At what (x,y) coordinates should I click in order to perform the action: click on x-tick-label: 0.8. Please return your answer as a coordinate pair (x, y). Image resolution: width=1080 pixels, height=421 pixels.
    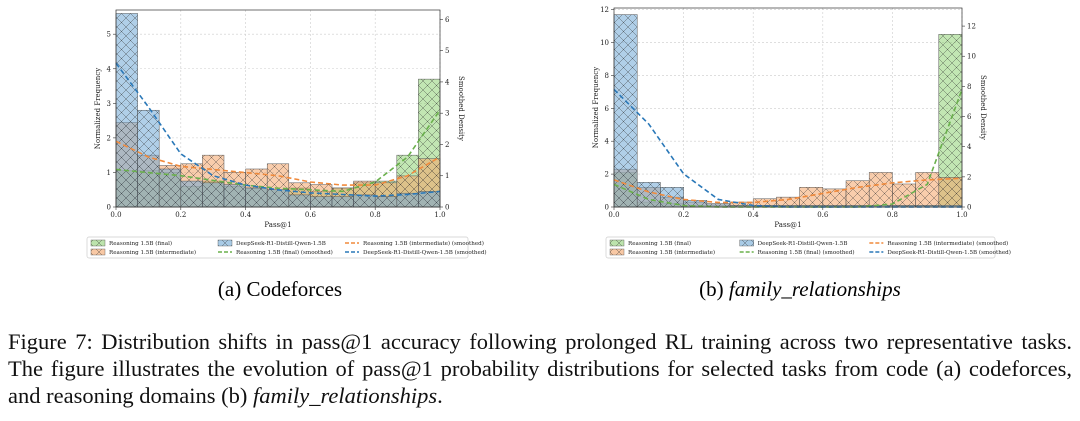
    Looking at the image, I should click on (892, 215).